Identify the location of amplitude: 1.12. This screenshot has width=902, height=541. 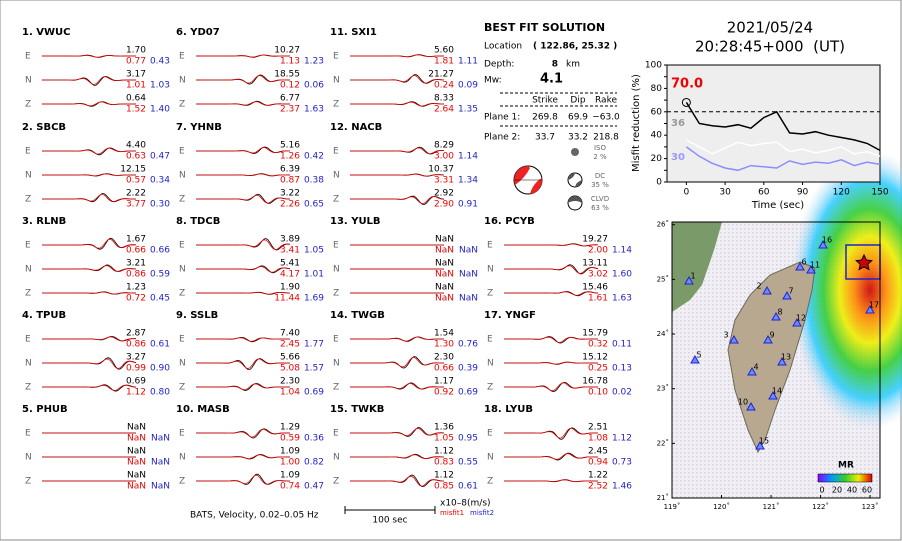
(444, 476).